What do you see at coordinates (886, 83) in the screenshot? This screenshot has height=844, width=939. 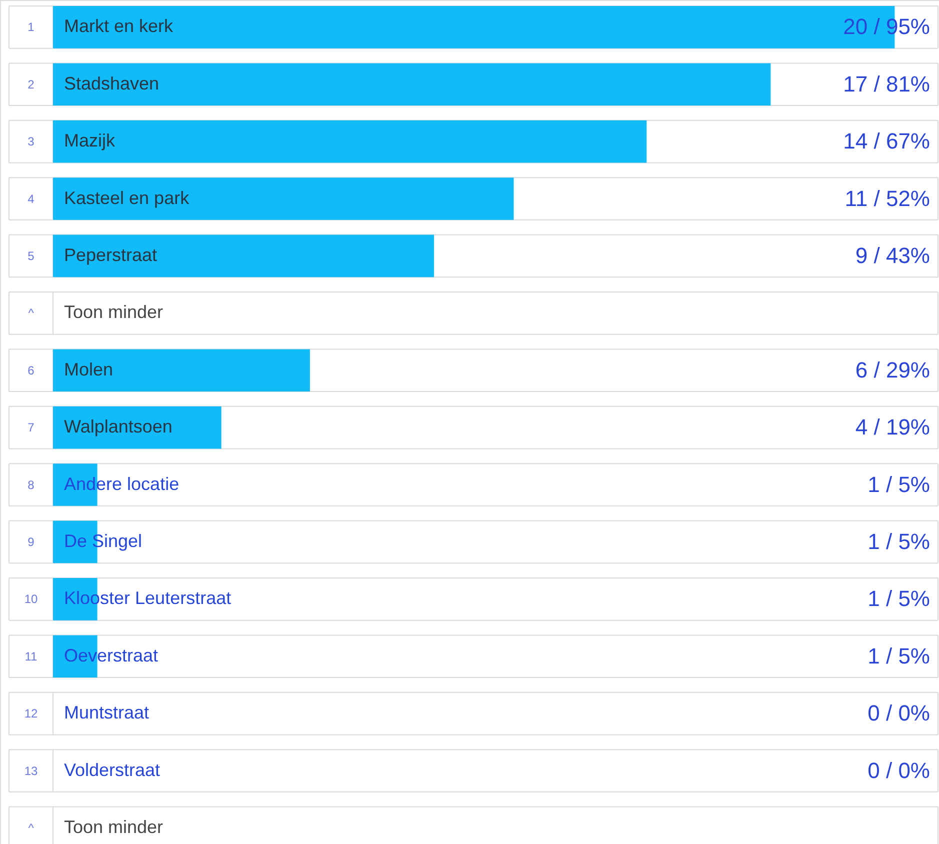 I see `data-label: 17 / 81%` at bounding box center [886, 83].